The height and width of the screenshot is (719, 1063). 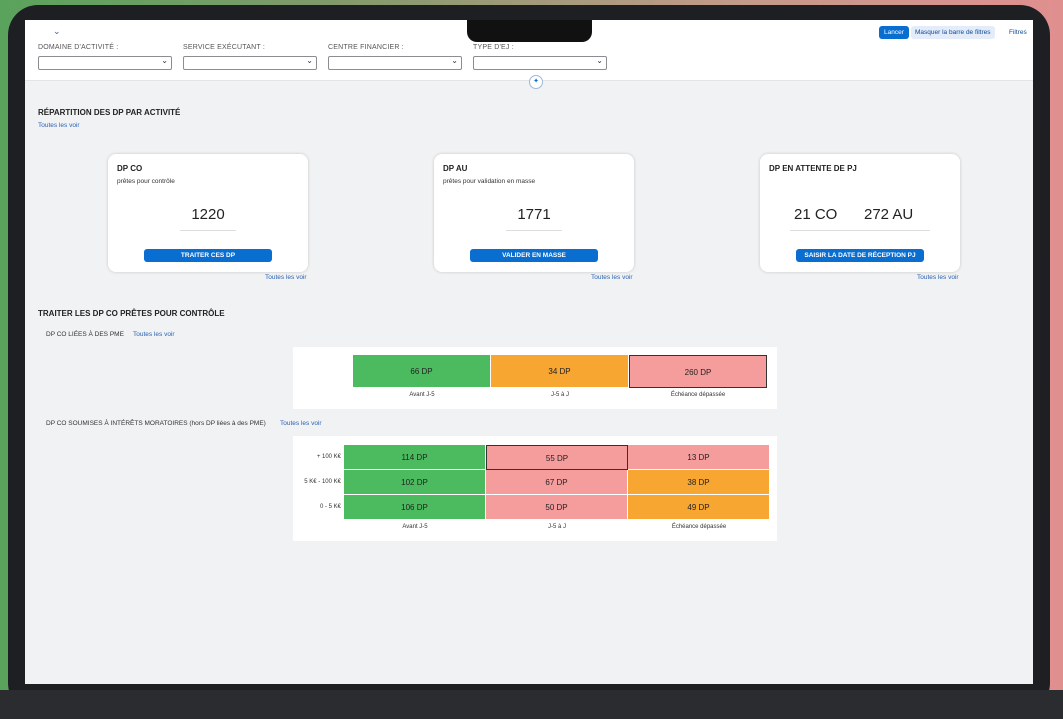 What do you see at coordinates (78, 47) in the screenshot?
I see `filter-label: DOMAINE D'ACTIVITÉ :` at bounding box center [78, 47].